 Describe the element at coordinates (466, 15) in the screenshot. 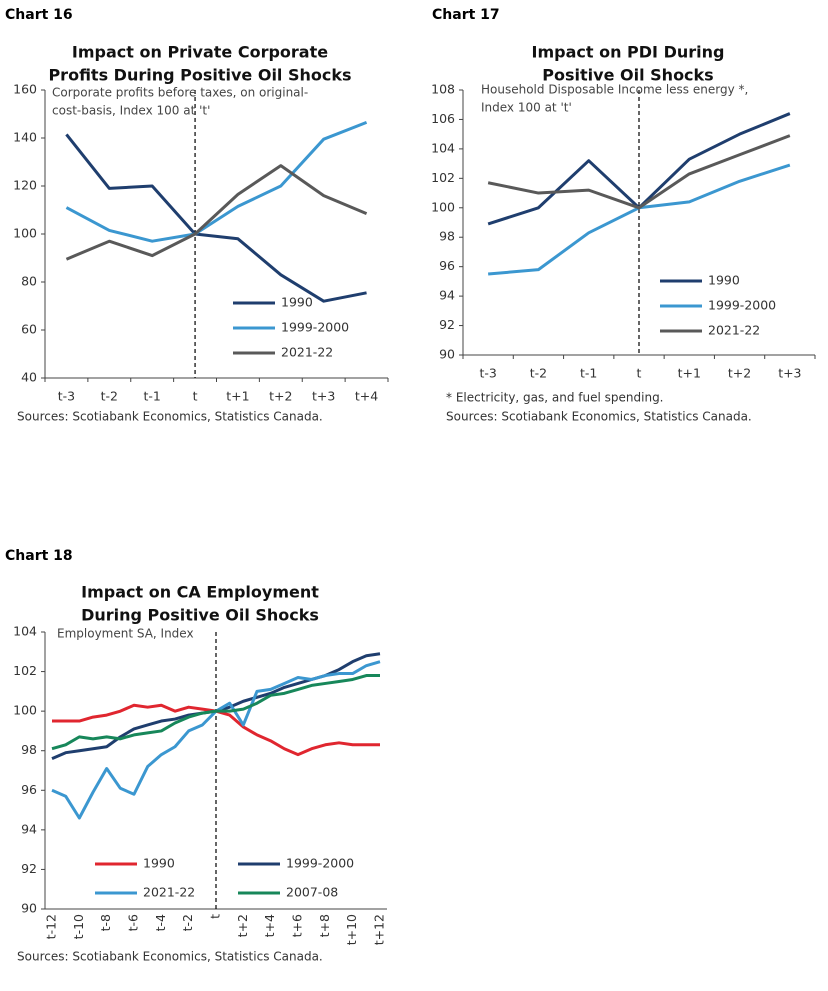

I see `chart-label: Chart 17` at that location.